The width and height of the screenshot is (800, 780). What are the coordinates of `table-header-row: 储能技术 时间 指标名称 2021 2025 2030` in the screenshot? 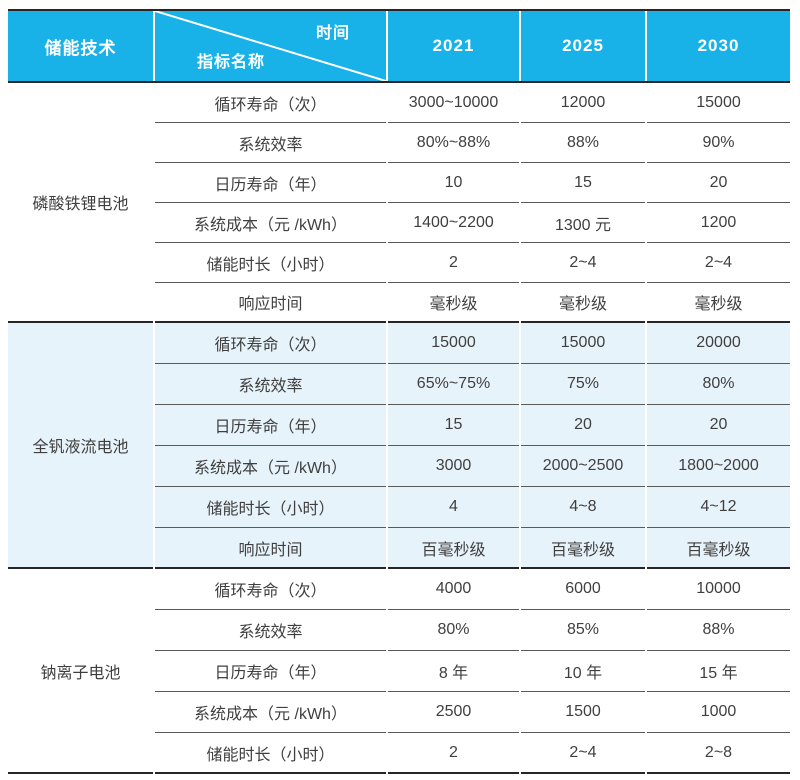 It's located at (399, 46).